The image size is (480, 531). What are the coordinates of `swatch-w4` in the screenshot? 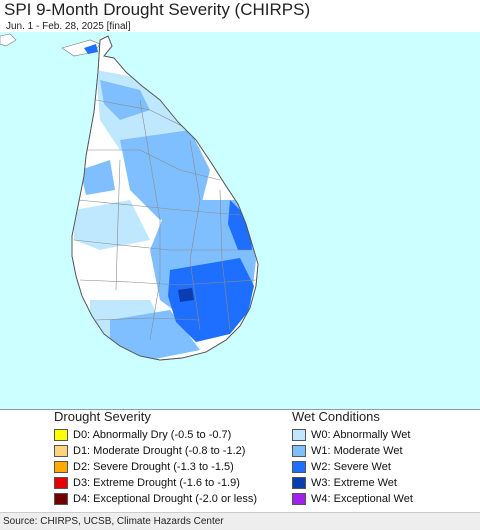 It's located at (299, 499).